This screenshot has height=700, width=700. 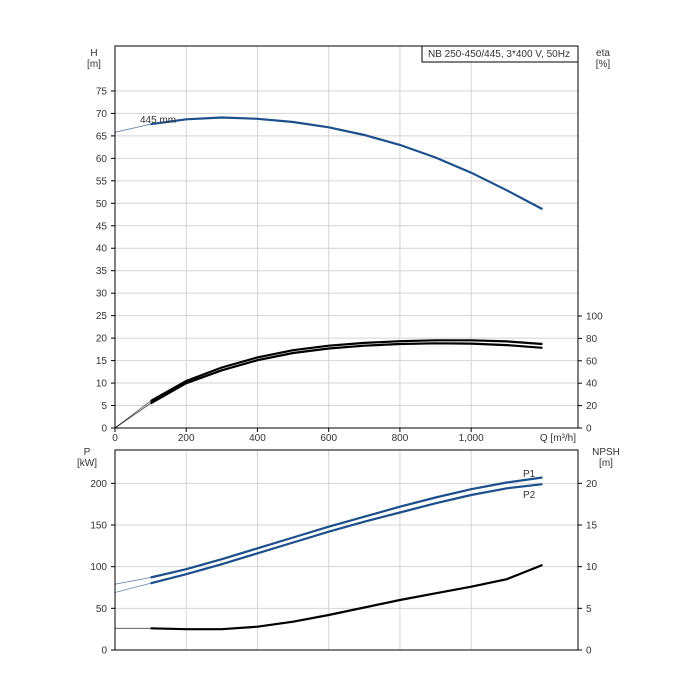 What do you see at coordinates (257, 438) in the screenshot?
I see `xtick-label-2: 400` at bounding box center [257, 438].